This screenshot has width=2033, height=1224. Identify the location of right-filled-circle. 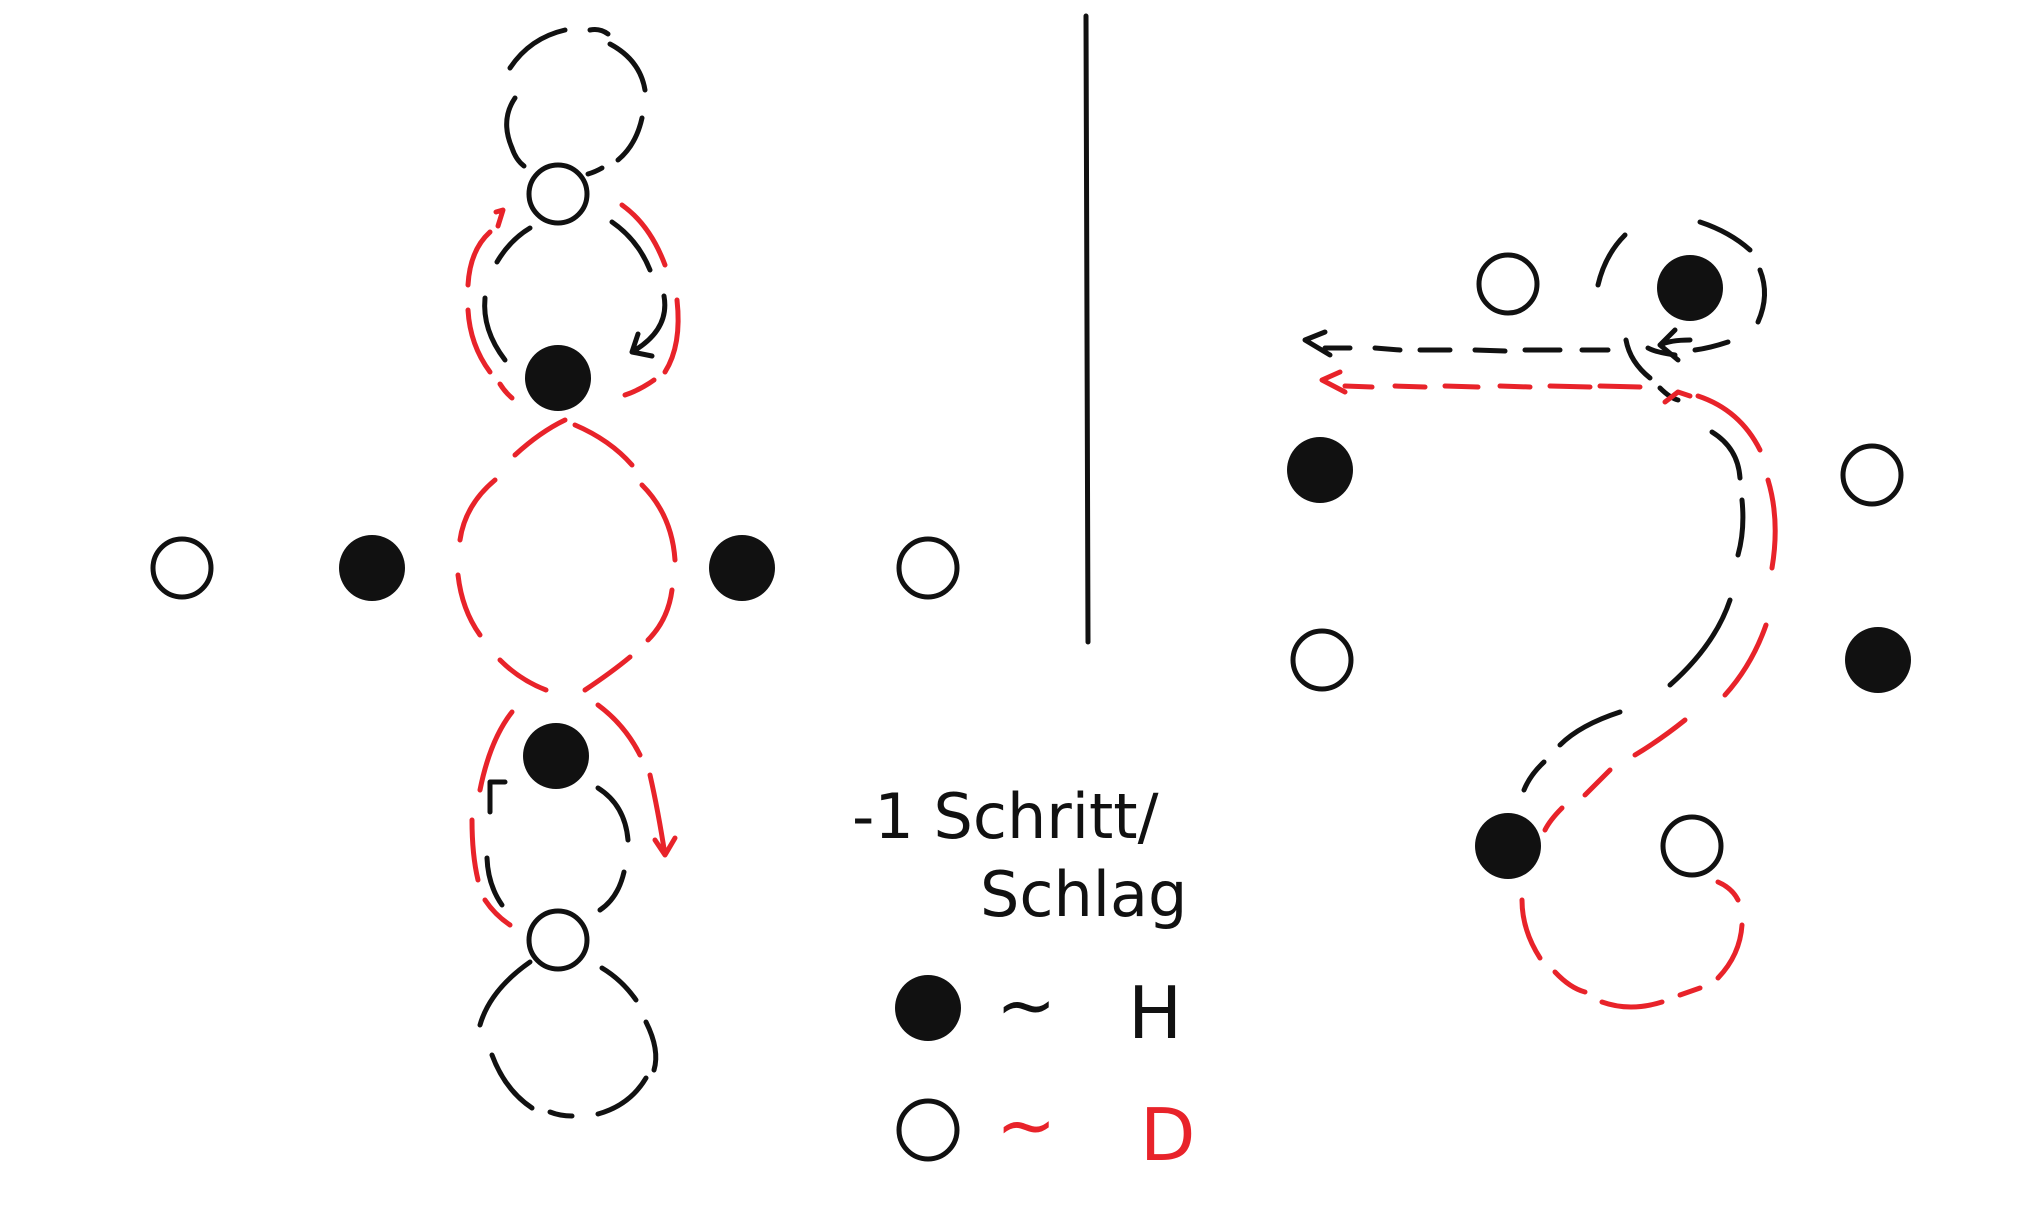
(742, 568).